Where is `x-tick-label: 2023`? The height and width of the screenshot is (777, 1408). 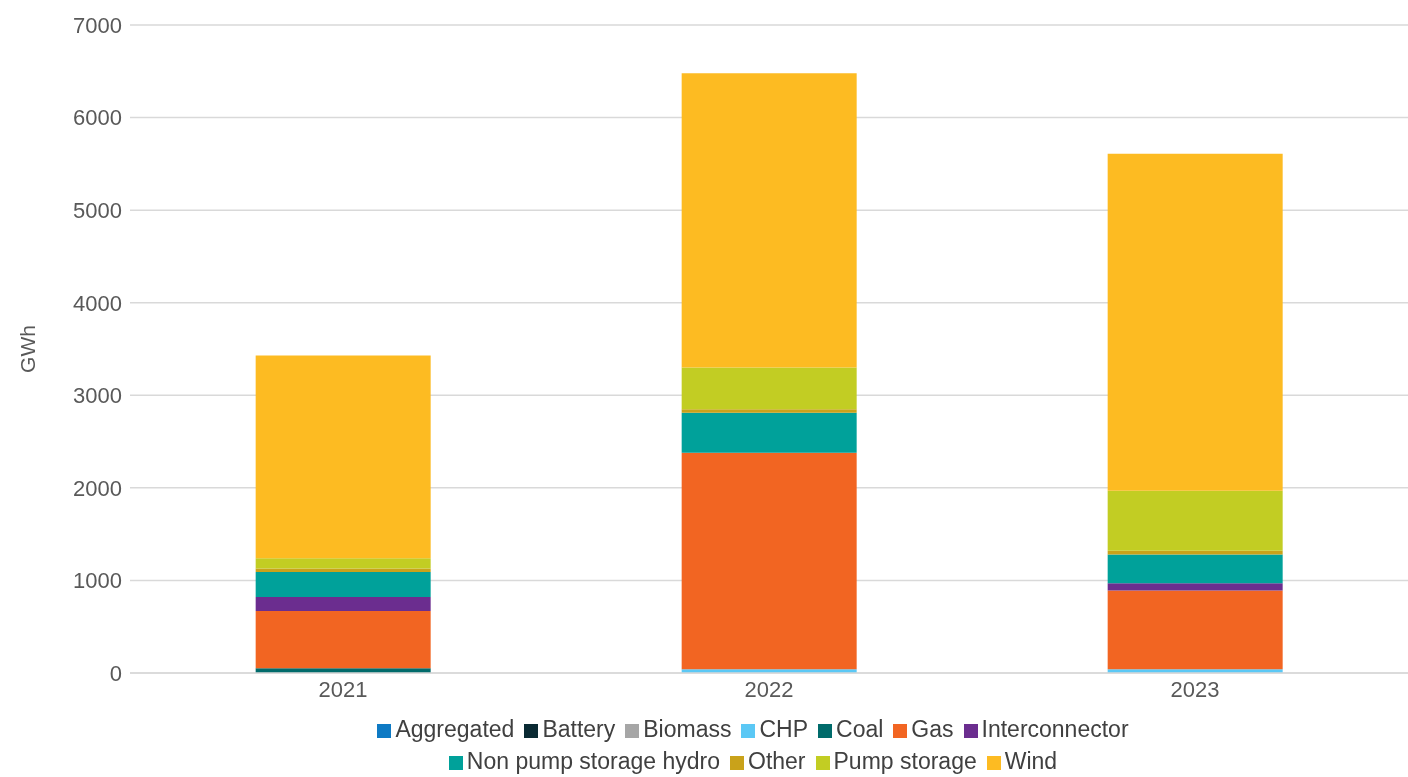 x-tick-label: 2023 is located at coordinates (1195, 689).